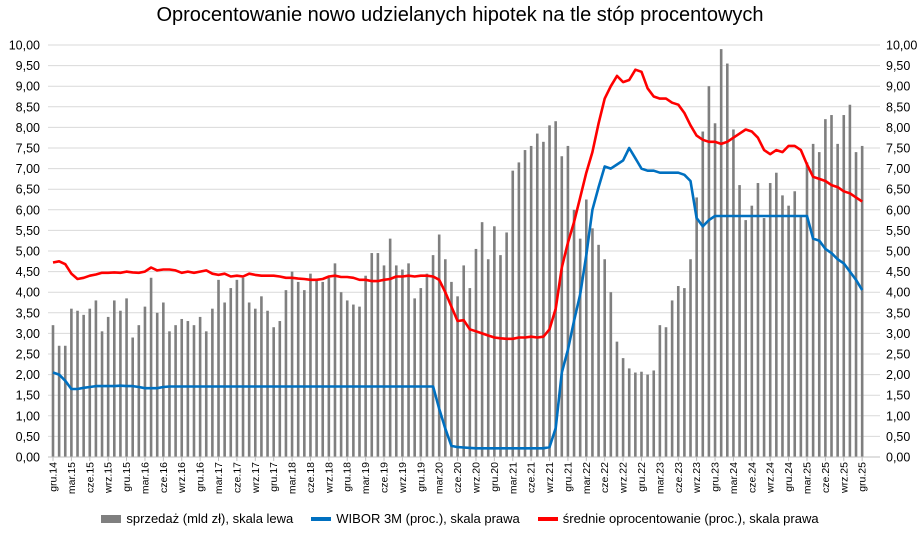  Describe the element at coordinates (28, 437) in the screenshot. I see `y-tick-label-left: 0,50` at that location.